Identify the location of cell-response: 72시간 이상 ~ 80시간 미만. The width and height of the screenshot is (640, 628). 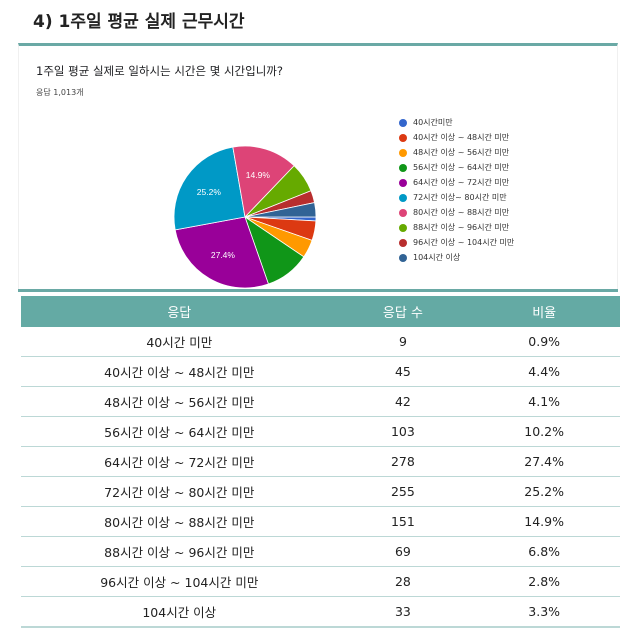
(179, 491).